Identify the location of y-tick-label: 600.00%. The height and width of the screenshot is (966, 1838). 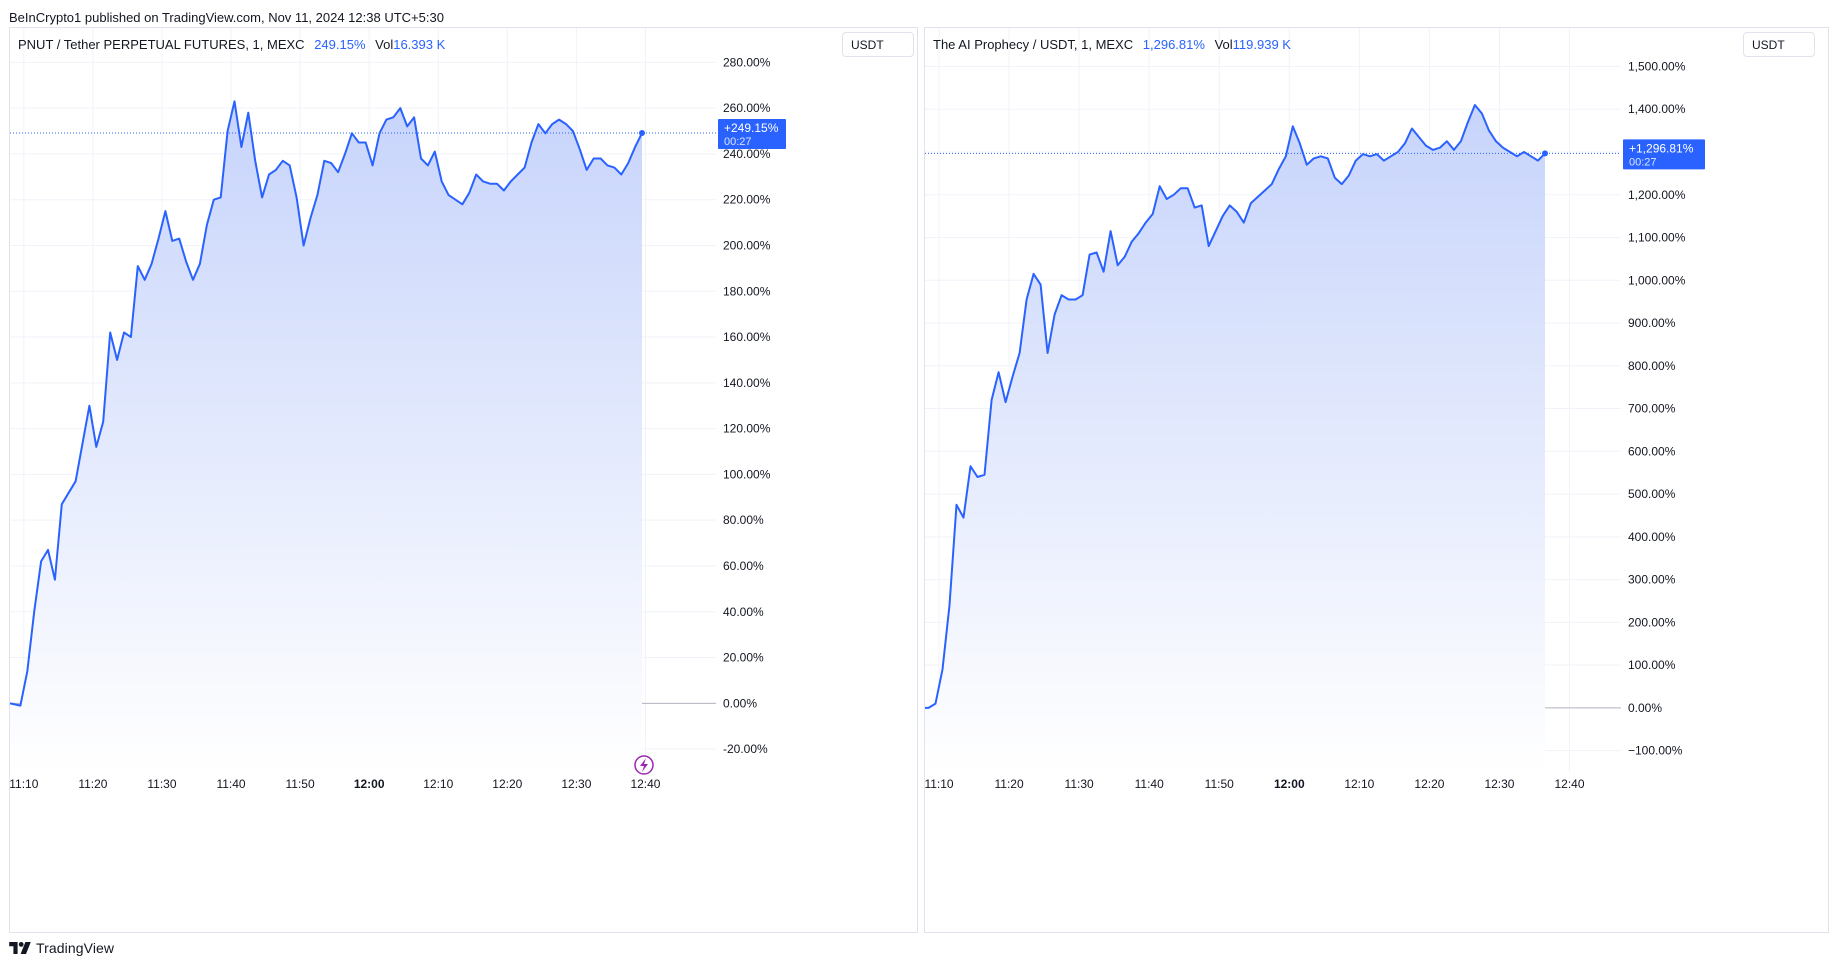
(1652, 451).